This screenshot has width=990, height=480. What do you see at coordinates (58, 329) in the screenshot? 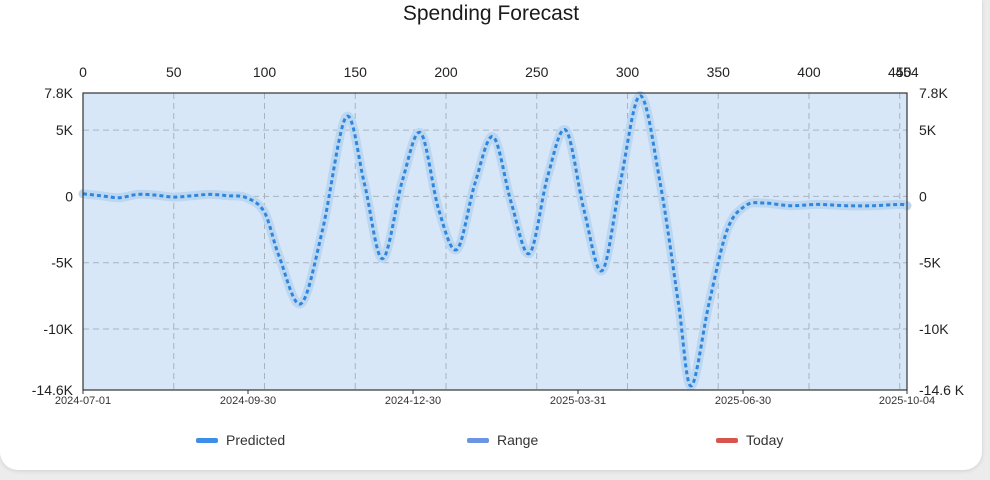
I see `left-tick-label: -10K` at bounding box center [58, 329].